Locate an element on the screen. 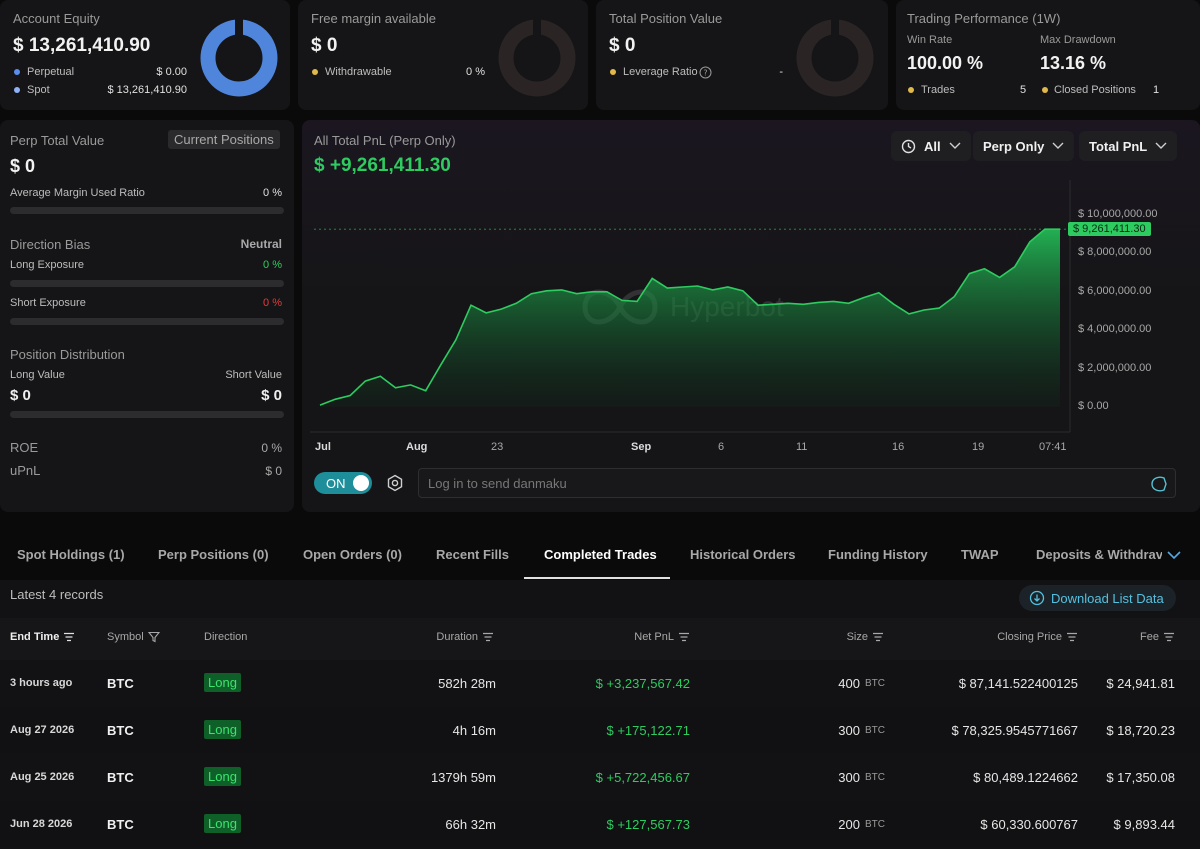 The height and width of the screenshot is (849, 1200). metric-filter: Total PnL is located at coordinates (1128, 146).